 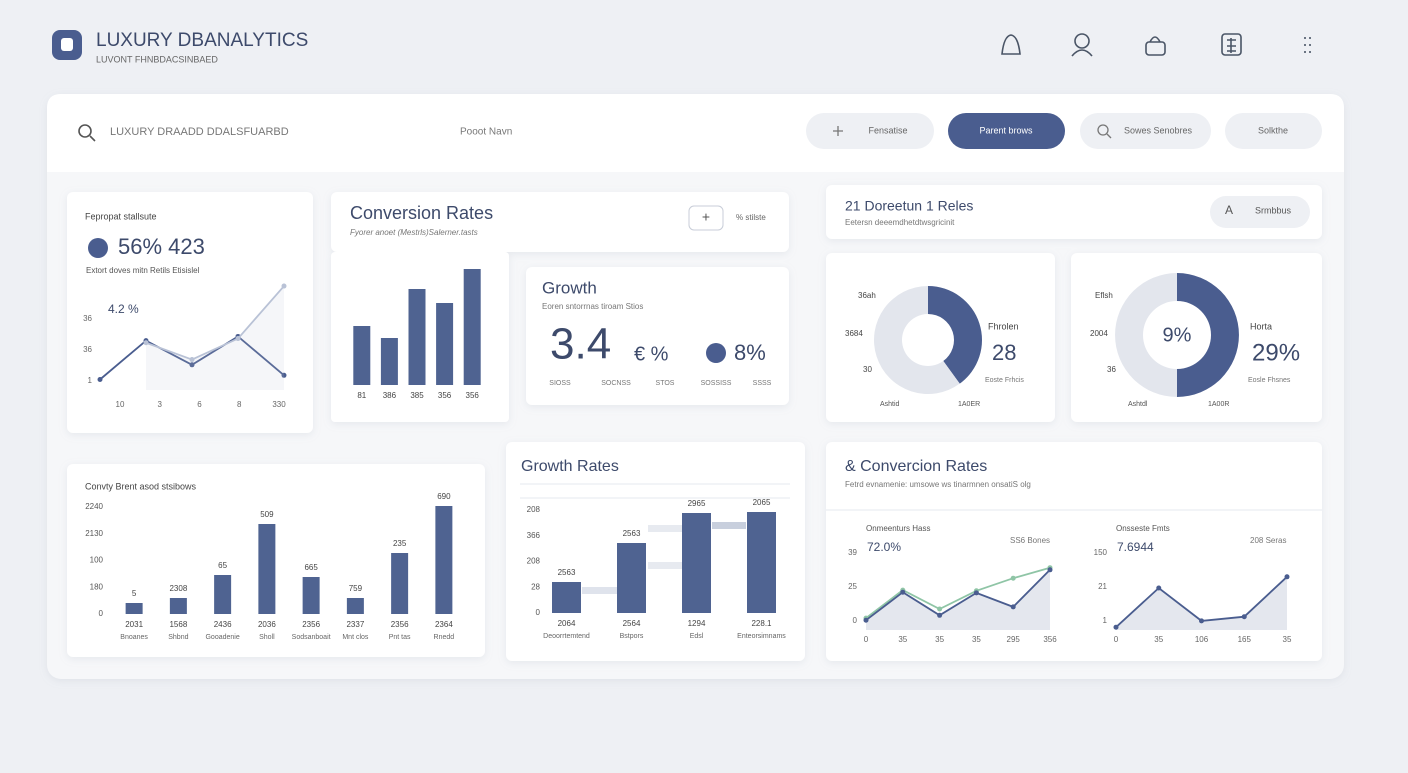 What do you see at coordinates (444, 496) in the screenshot?
I see `data-label: 690` at bounding box center [444, 496].